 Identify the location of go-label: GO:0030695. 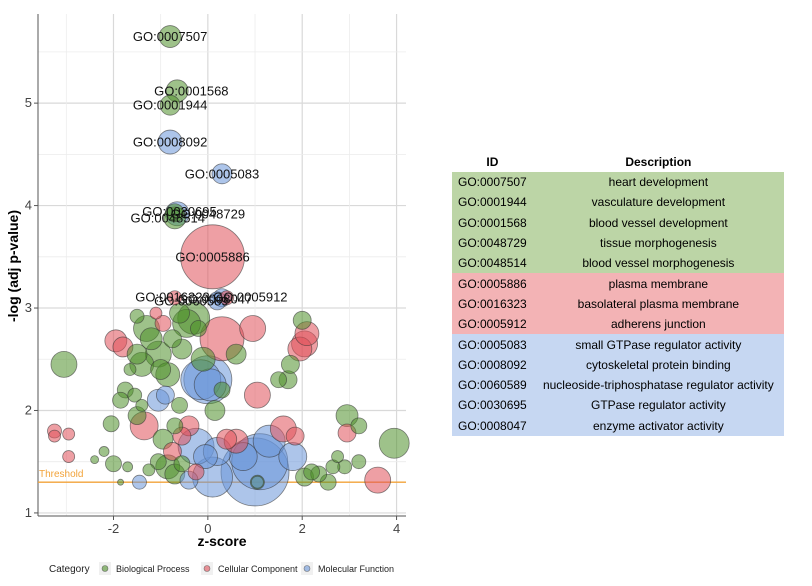
(179, 211).